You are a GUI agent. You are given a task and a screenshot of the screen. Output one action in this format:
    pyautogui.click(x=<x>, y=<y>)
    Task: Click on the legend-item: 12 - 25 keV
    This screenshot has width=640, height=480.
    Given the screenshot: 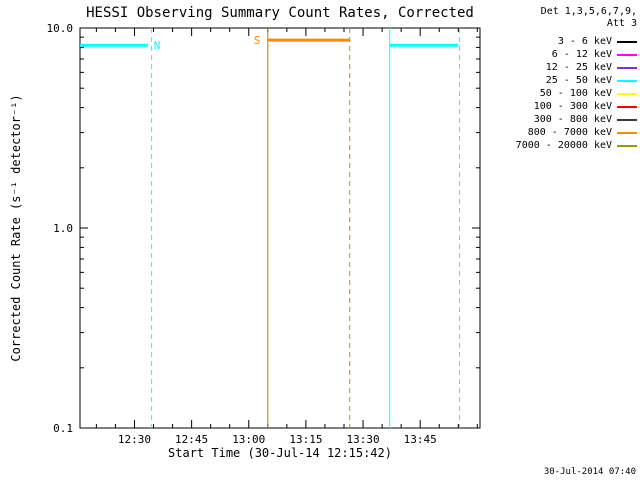 What is the action you would take?
    pyautogui.click(x=576, y=67)
    